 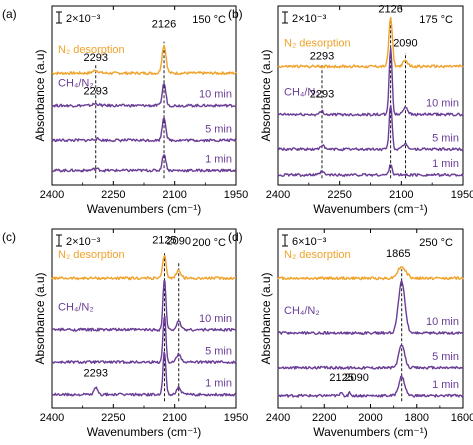 I want to click on panel-label: (a), so click(x=9, y=14).